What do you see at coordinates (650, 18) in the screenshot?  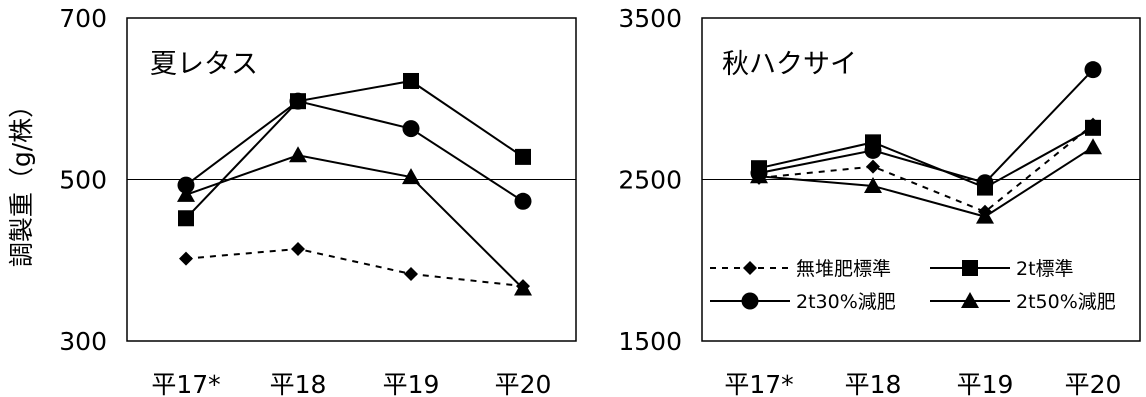 I see `y-tick-label: 3500` at bounding box center [650, 18].